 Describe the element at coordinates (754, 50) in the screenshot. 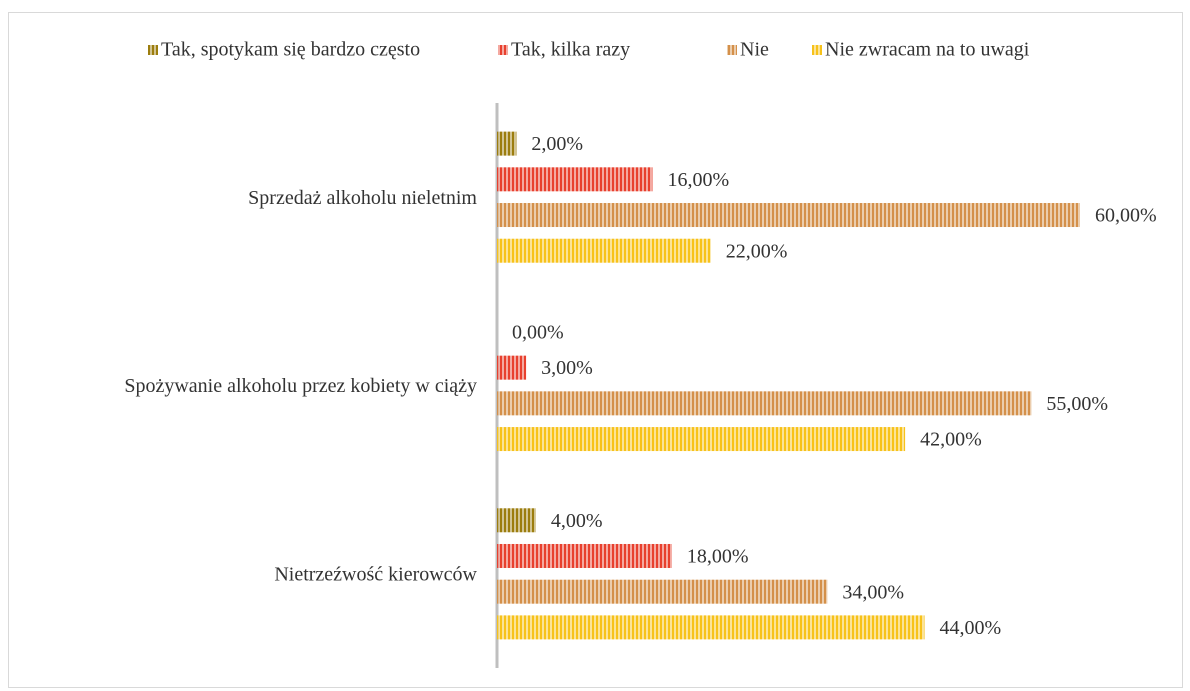

I see `legend-label: Nie` at that location.